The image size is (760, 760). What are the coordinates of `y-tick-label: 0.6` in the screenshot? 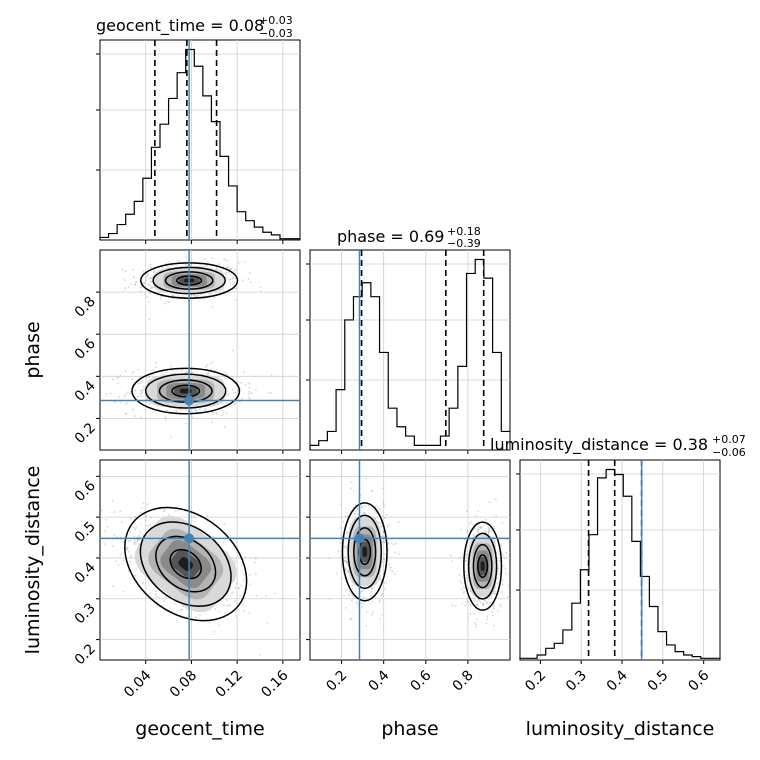 It's located at (85, 491).